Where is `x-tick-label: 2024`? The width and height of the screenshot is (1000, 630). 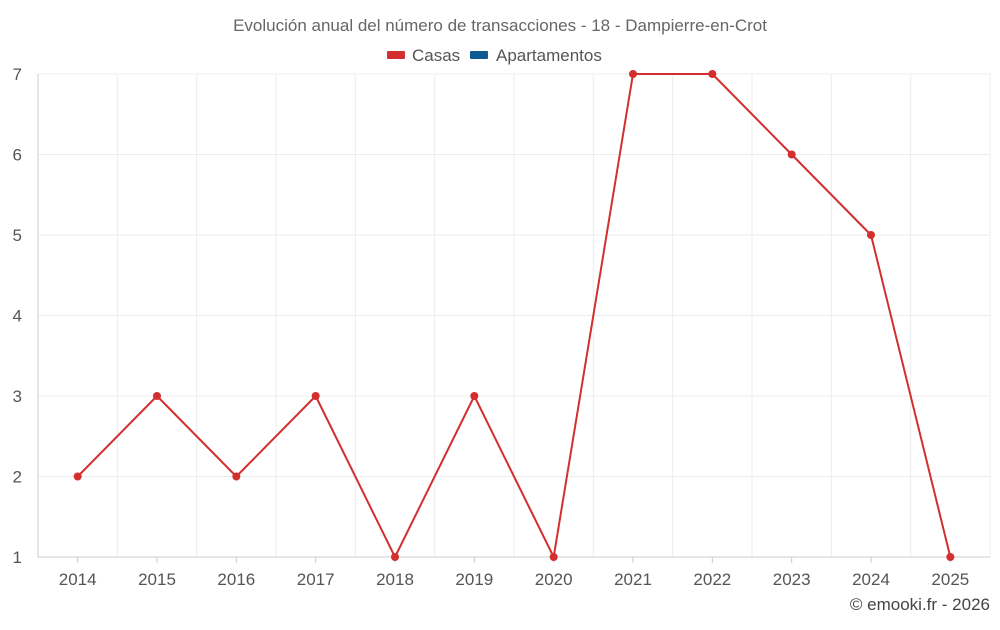
x-tick-label: 2024 is located at coordinates (871, 579).